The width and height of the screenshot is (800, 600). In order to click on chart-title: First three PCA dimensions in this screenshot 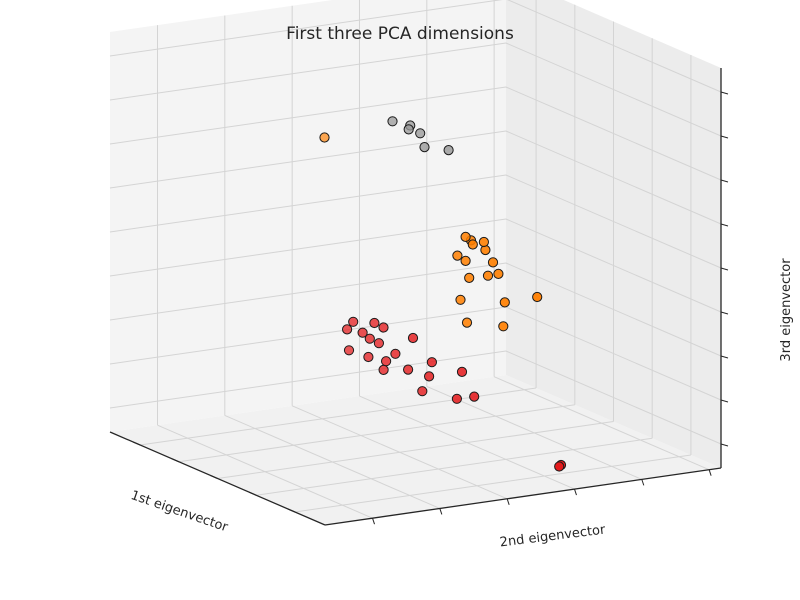, I will do `click(400, 34)`.